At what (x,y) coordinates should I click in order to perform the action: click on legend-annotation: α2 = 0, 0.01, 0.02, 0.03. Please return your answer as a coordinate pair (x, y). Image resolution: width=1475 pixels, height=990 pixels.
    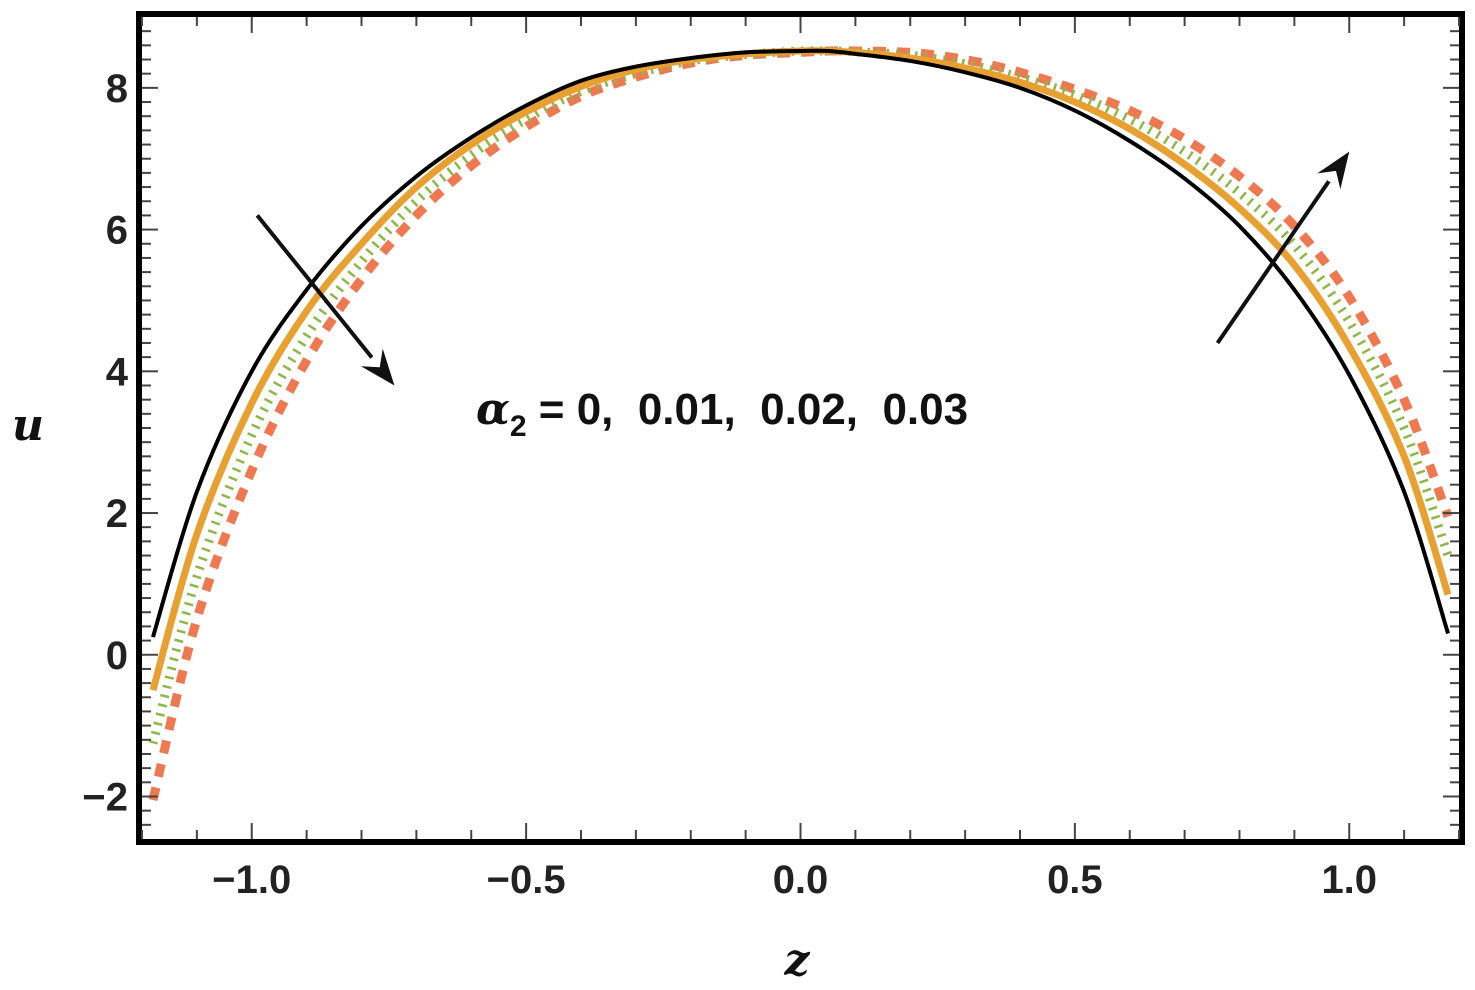
    Looking at the image, I should click on (722, 413).